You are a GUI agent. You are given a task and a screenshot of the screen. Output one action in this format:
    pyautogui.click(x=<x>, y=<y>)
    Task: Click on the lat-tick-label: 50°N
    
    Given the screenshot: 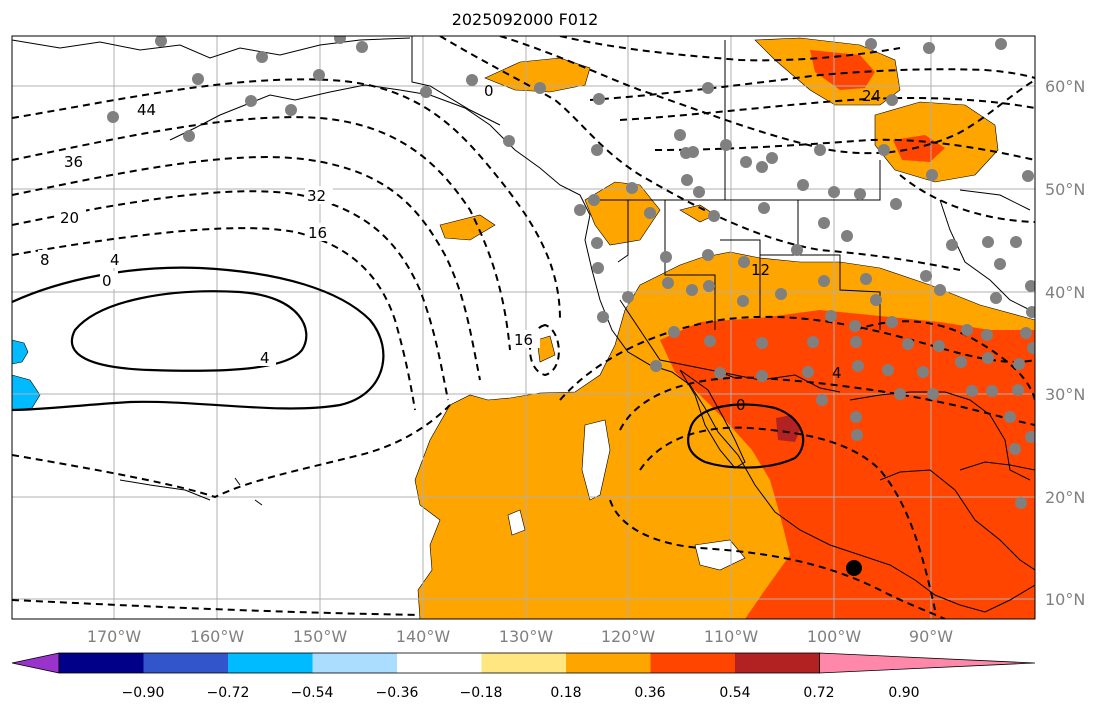 What is the action you would take?
    pyautogui.click(x=1065, y=189)
    